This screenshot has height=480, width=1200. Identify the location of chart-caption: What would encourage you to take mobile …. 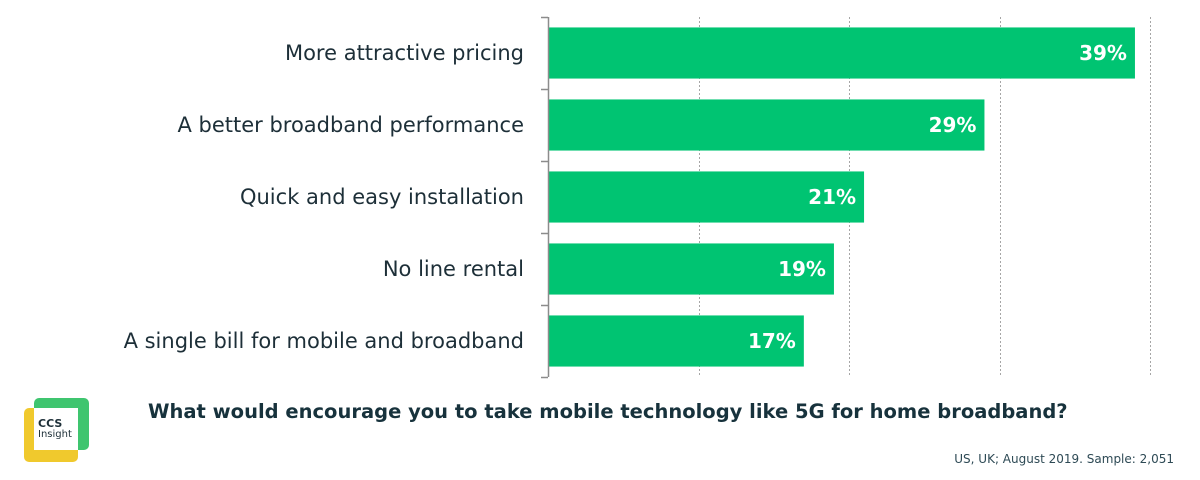
(608, 411).